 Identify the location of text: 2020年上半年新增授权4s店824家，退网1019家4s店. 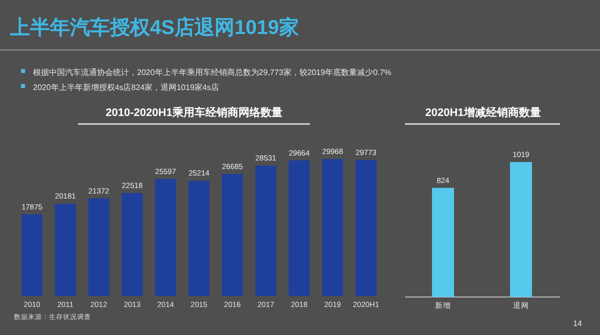
(126, 87).